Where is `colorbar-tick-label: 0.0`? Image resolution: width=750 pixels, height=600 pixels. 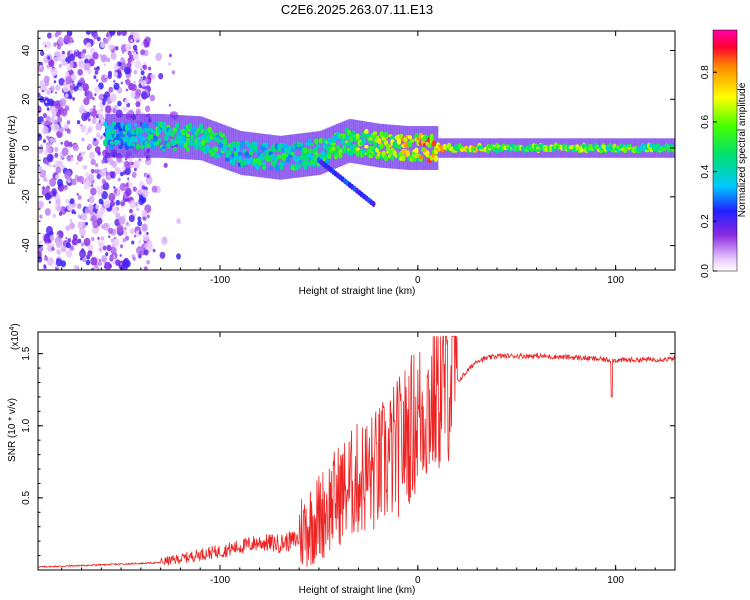 colorbar-tick-label: 0.0 is located at coordinates (705, 271).